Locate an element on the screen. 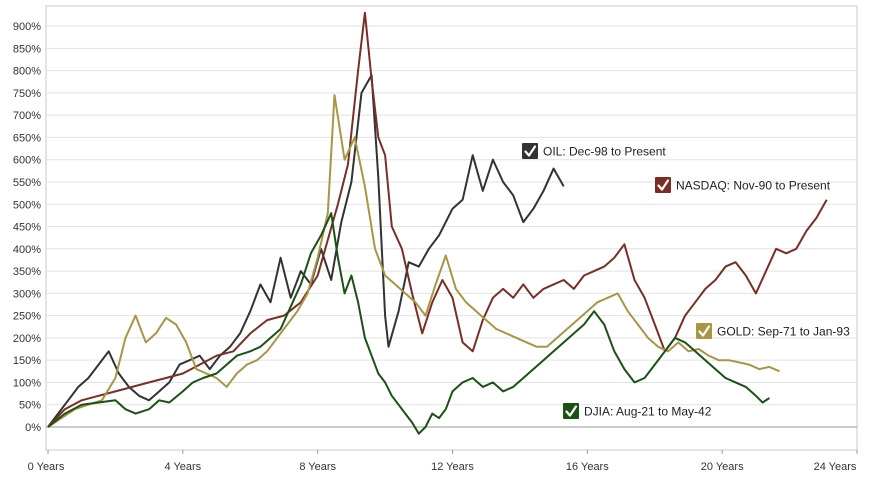 Image resolution: width=881 pixels, height=478 pixels. y-tick-label: 400% is located at coordinates (27, 250).